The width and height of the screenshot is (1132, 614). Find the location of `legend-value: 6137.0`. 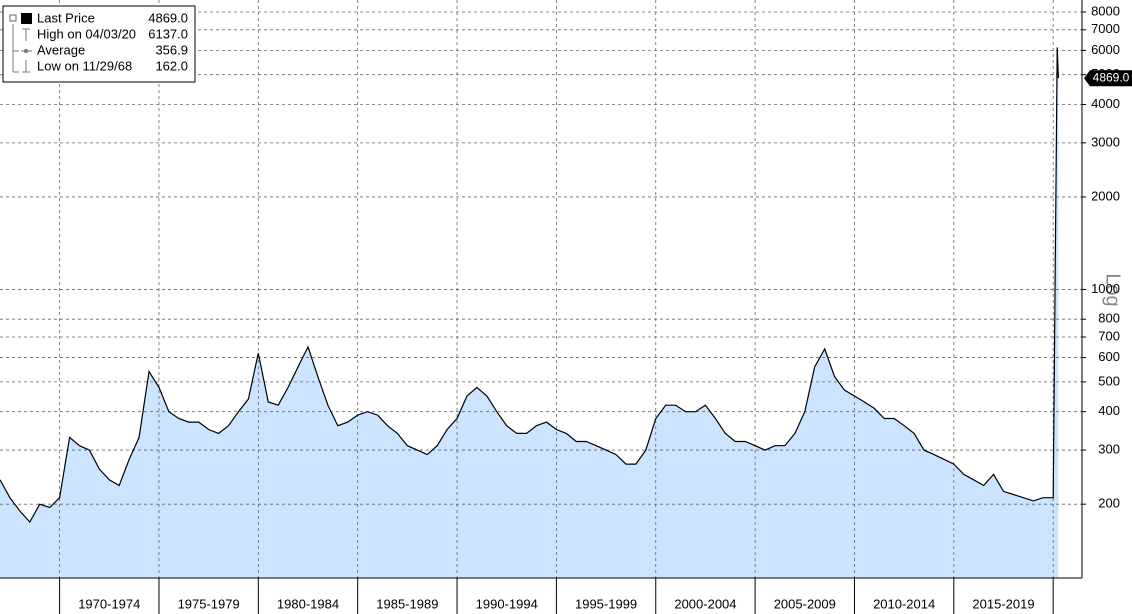

legend-value: 6137.0 is located at coordinates (168, 33).